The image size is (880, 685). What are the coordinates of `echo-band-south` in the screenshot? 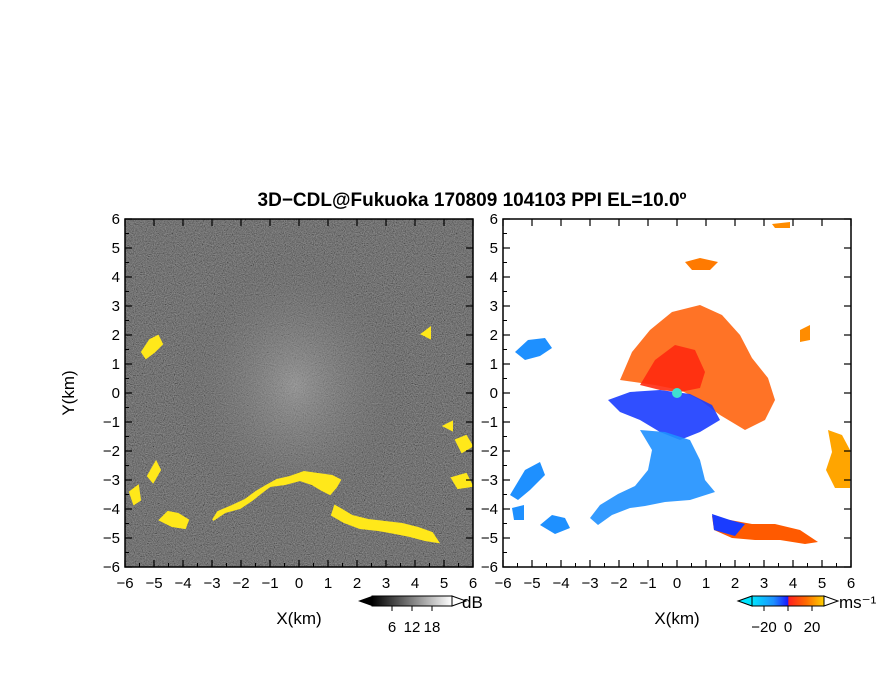 It's located at (277, 495).